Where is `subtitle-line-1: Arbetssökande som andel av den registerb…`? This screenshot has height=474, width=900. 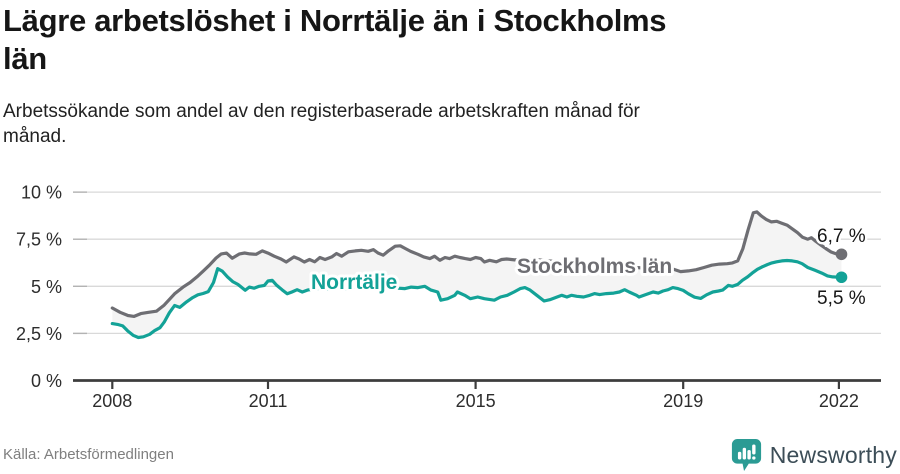 subtitle-line-1: Arbetssökande som andel av den registerb… is located at coordinates (321, 111).